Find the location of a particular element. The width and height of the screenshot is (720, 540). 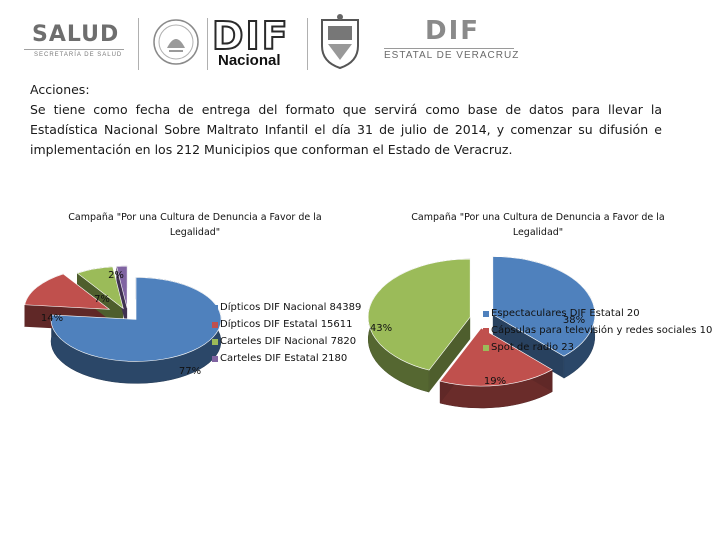

dif-nacional-logo: DIF is located at coordinates (250, 36).